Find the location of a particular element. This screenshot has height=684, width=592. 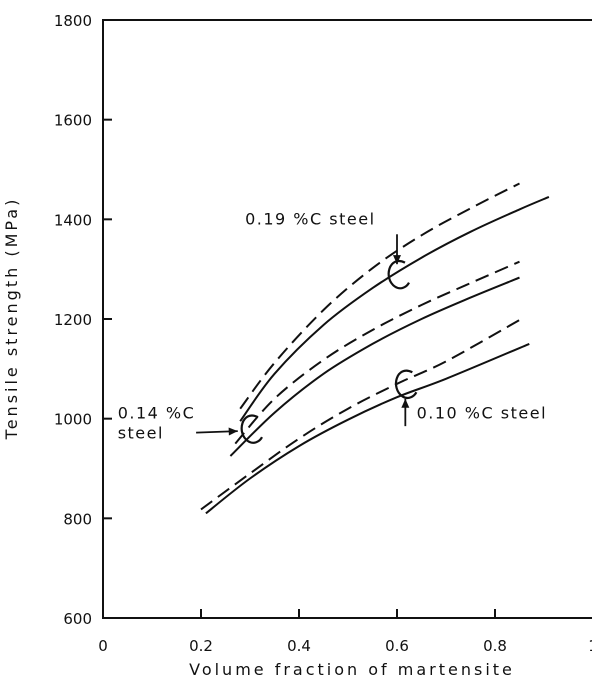

y-tick-label: 800 is located at coordinates (77, 519).